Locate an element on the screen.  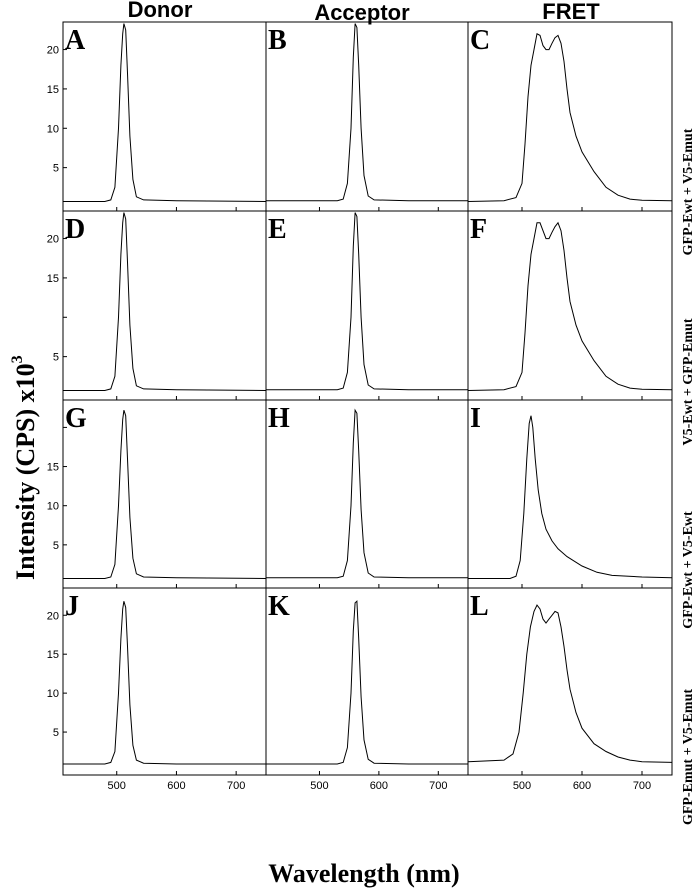
panel-letter-f: F is located at coordinates (478, 229).